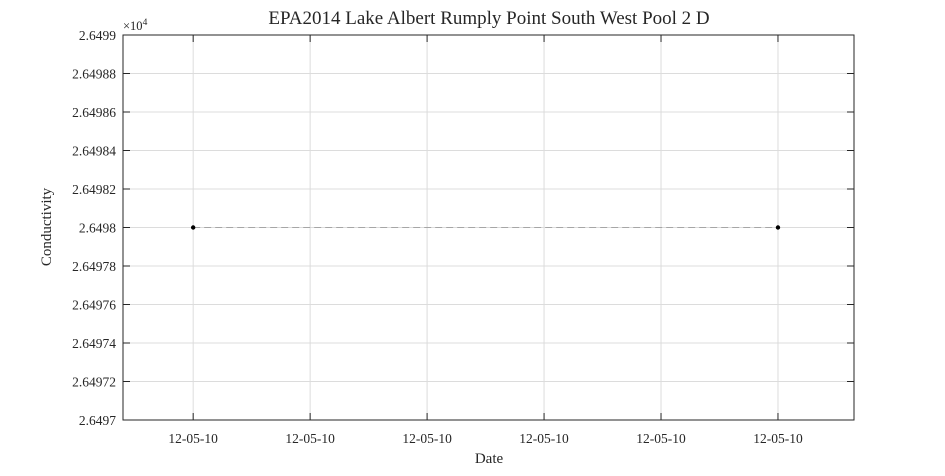  I want to click on y-multiplier-exponent: 4, so click(145, 23).